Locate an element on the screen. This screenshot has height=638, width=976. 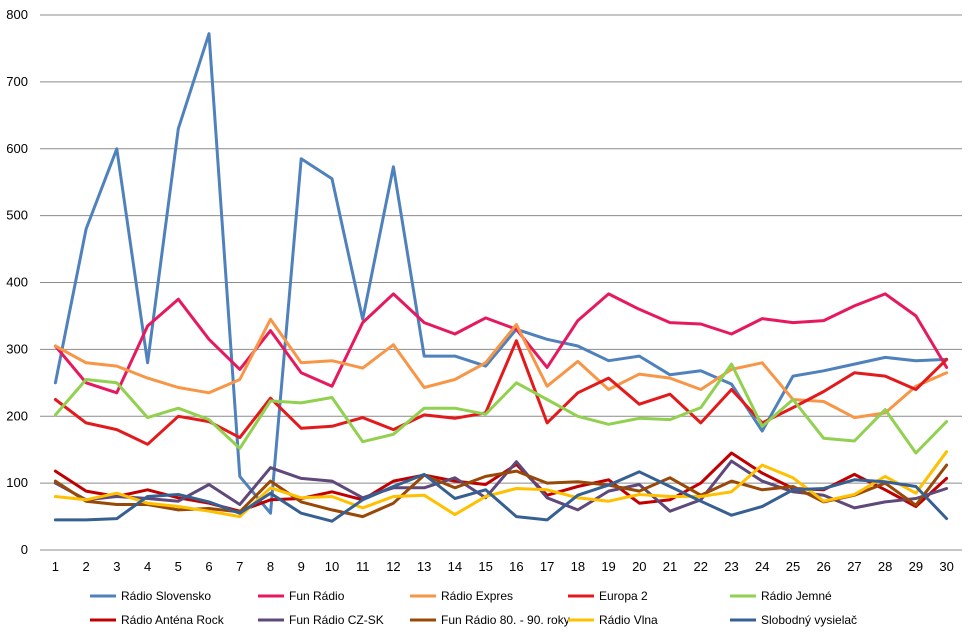
x-tick-label: 25 is located at coordinates (793, 566).